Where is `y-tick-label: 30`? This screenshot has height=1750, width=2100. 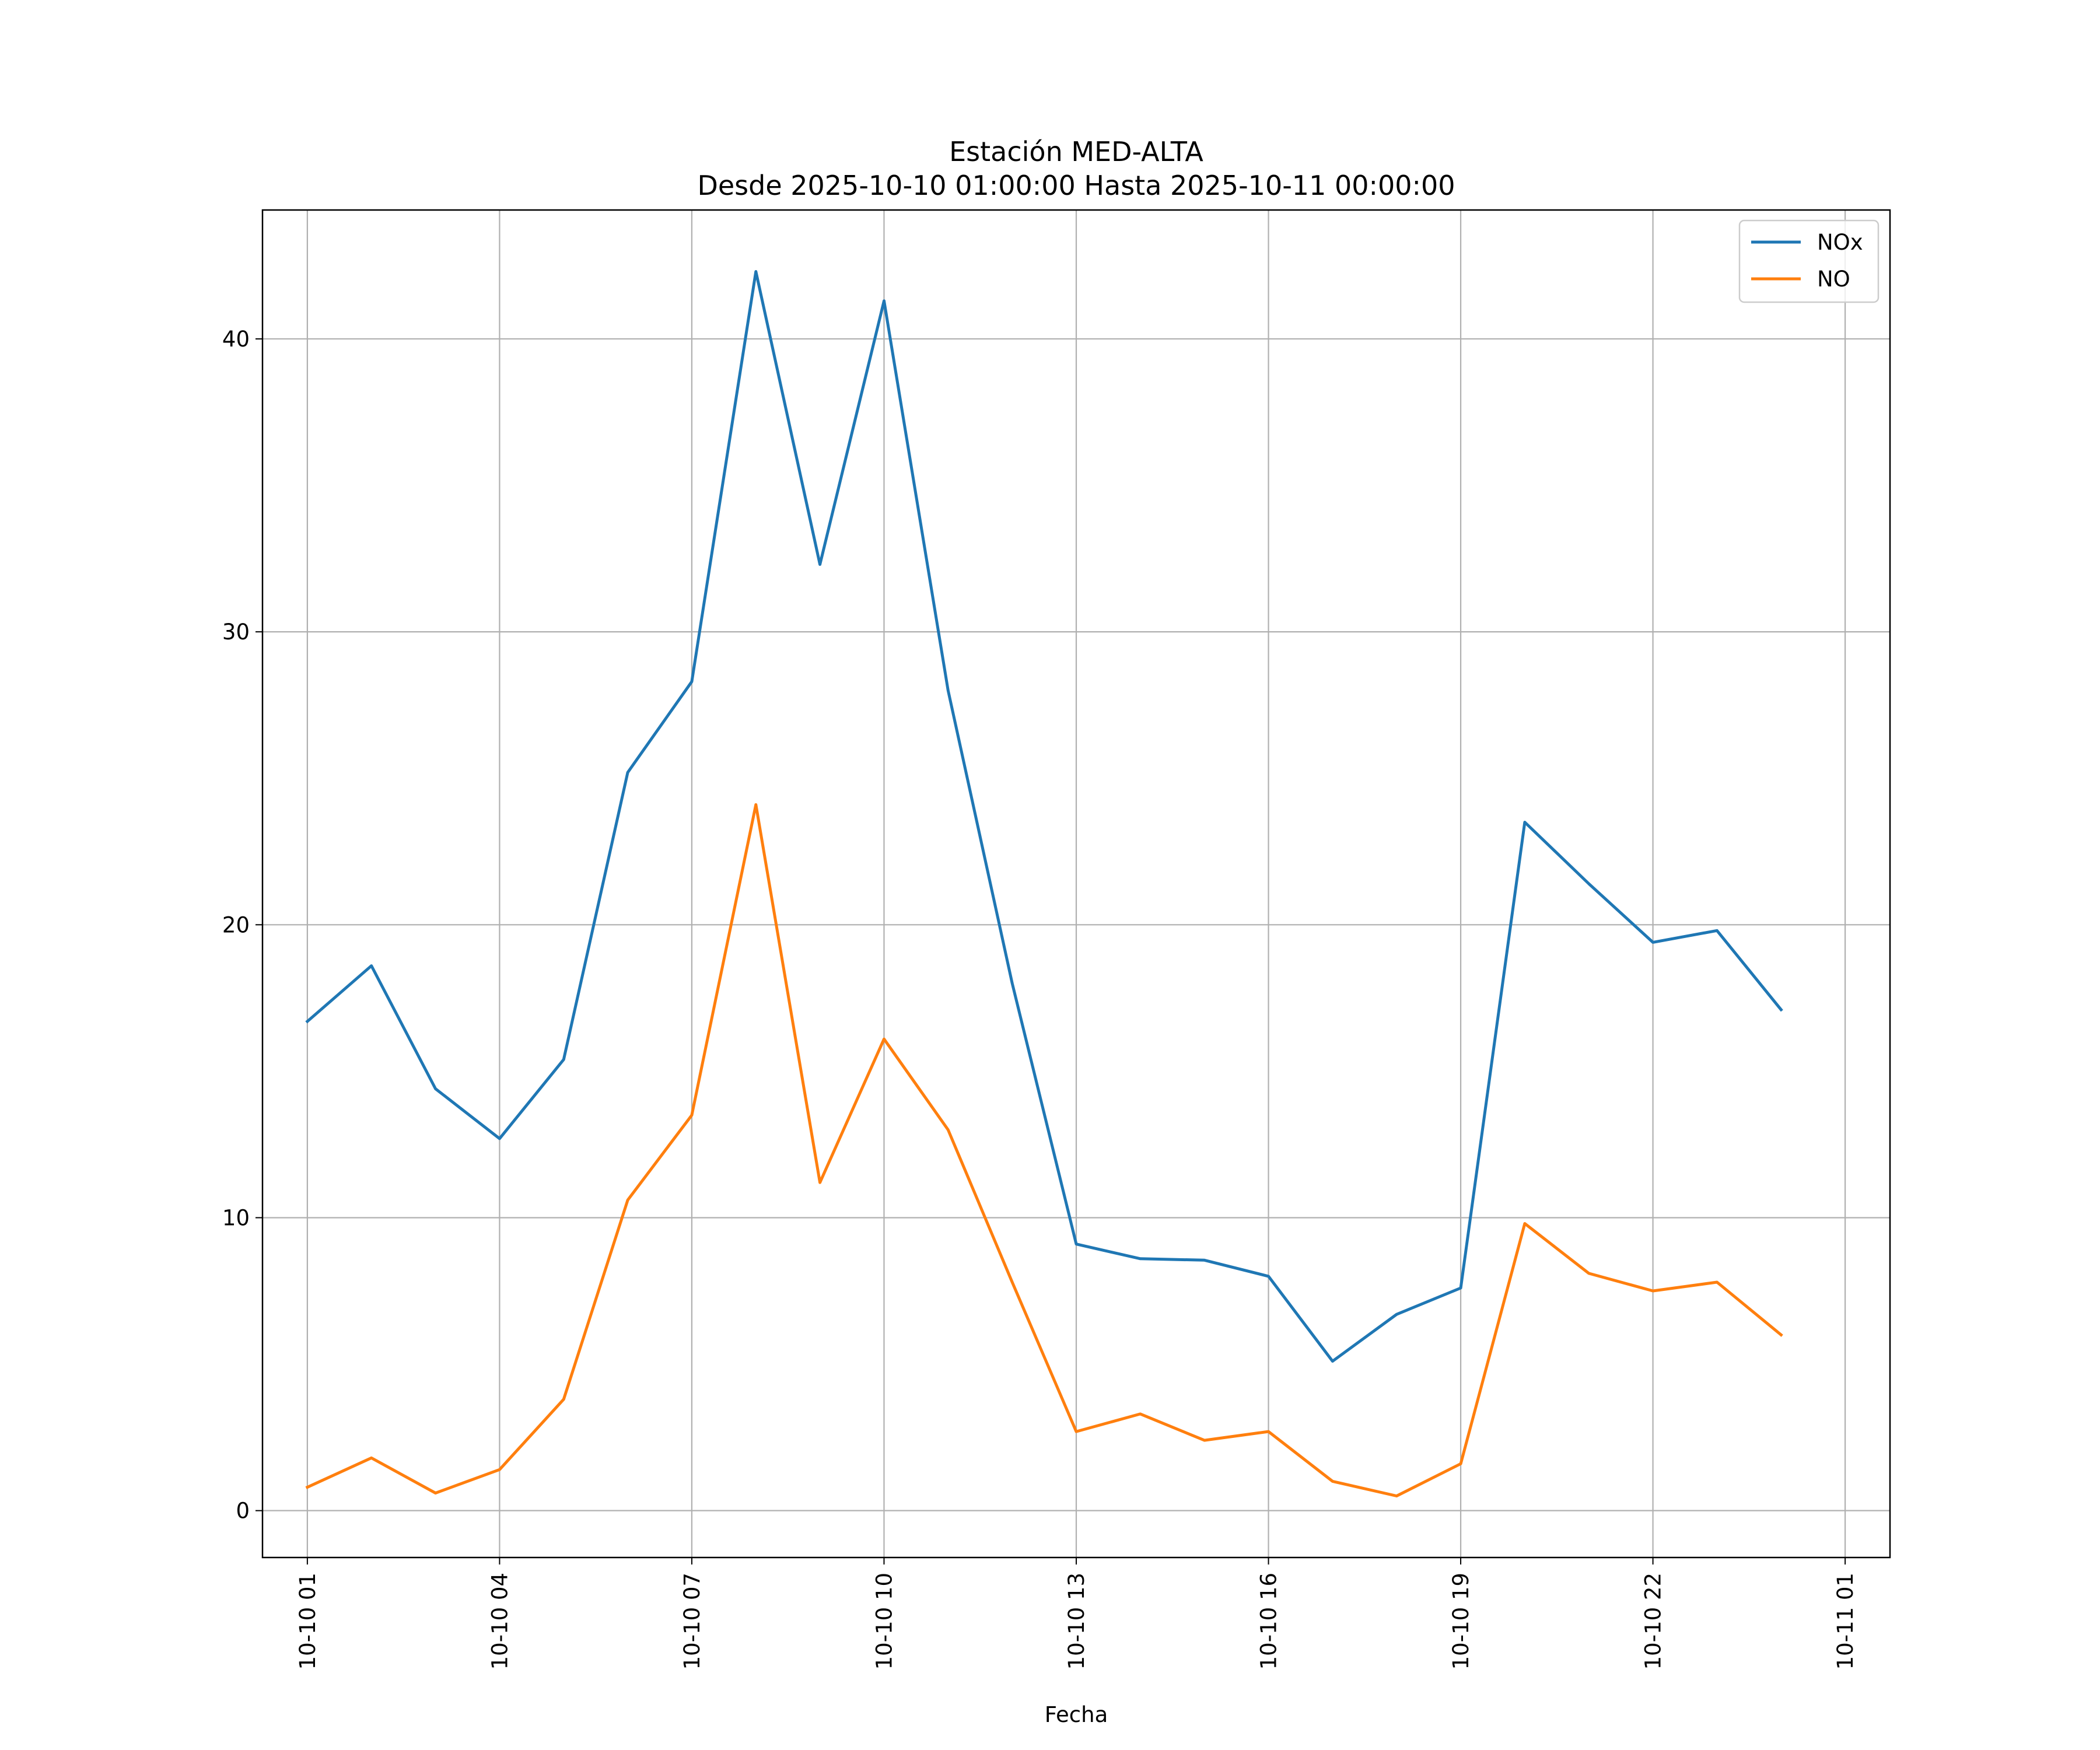 y-tick-label: 30 is located at coordinates (236, 632).